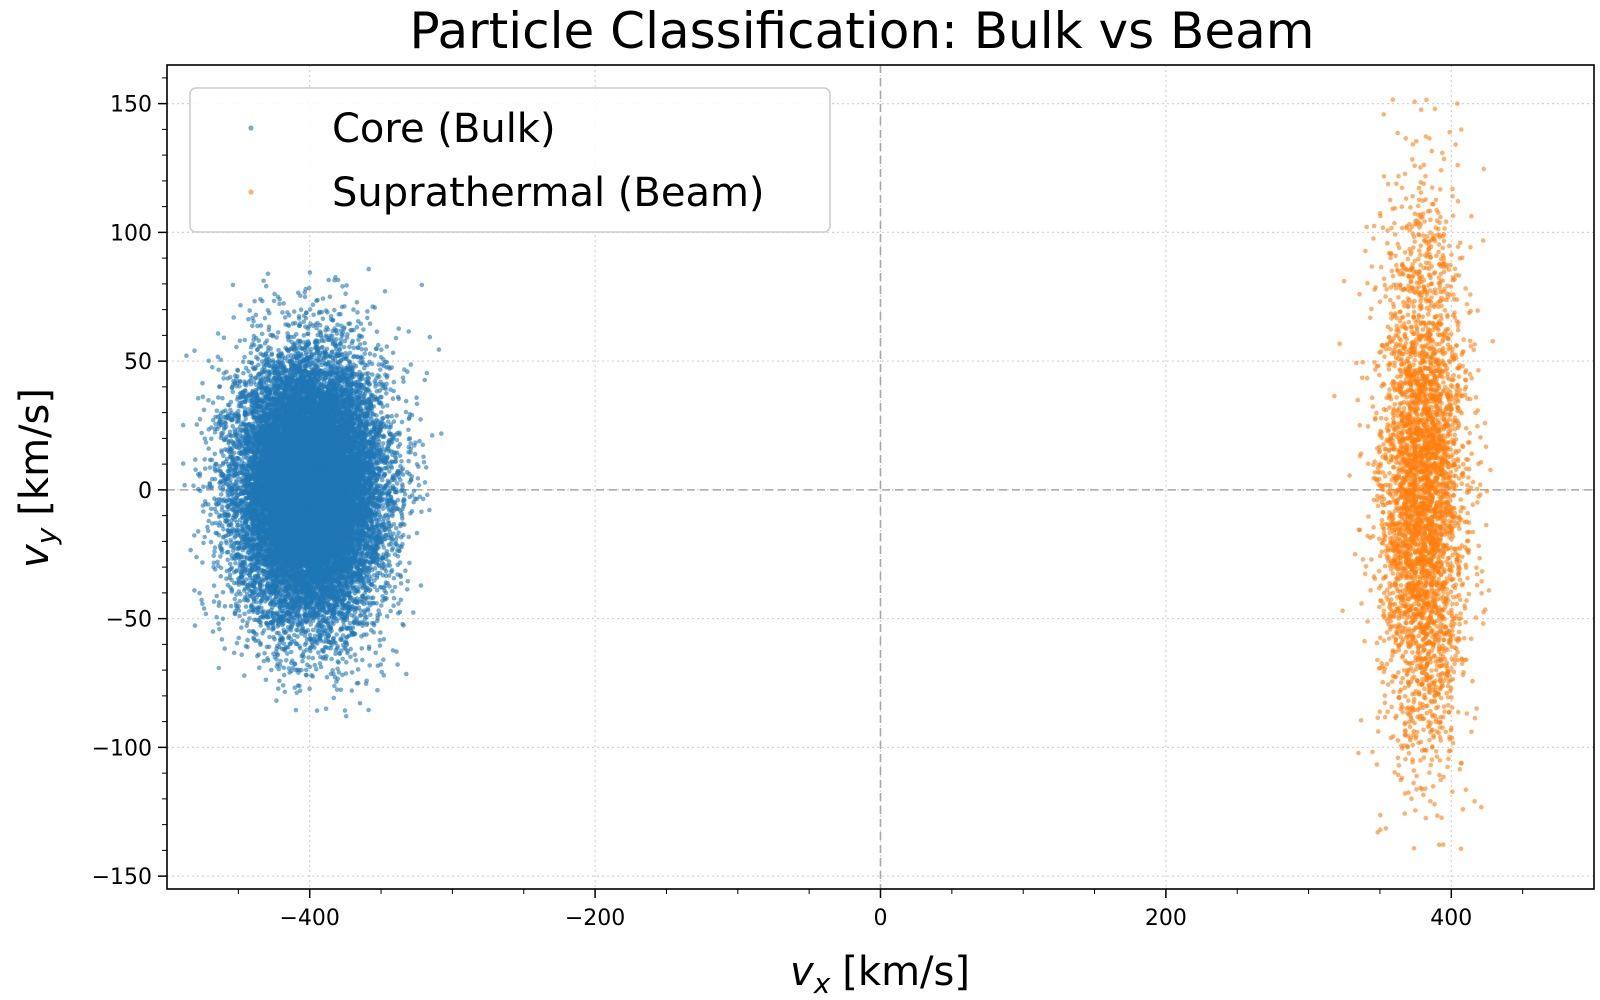  I want to click on chart-title: Particle Classification: Bulk vs Beam, so click(862, 31).